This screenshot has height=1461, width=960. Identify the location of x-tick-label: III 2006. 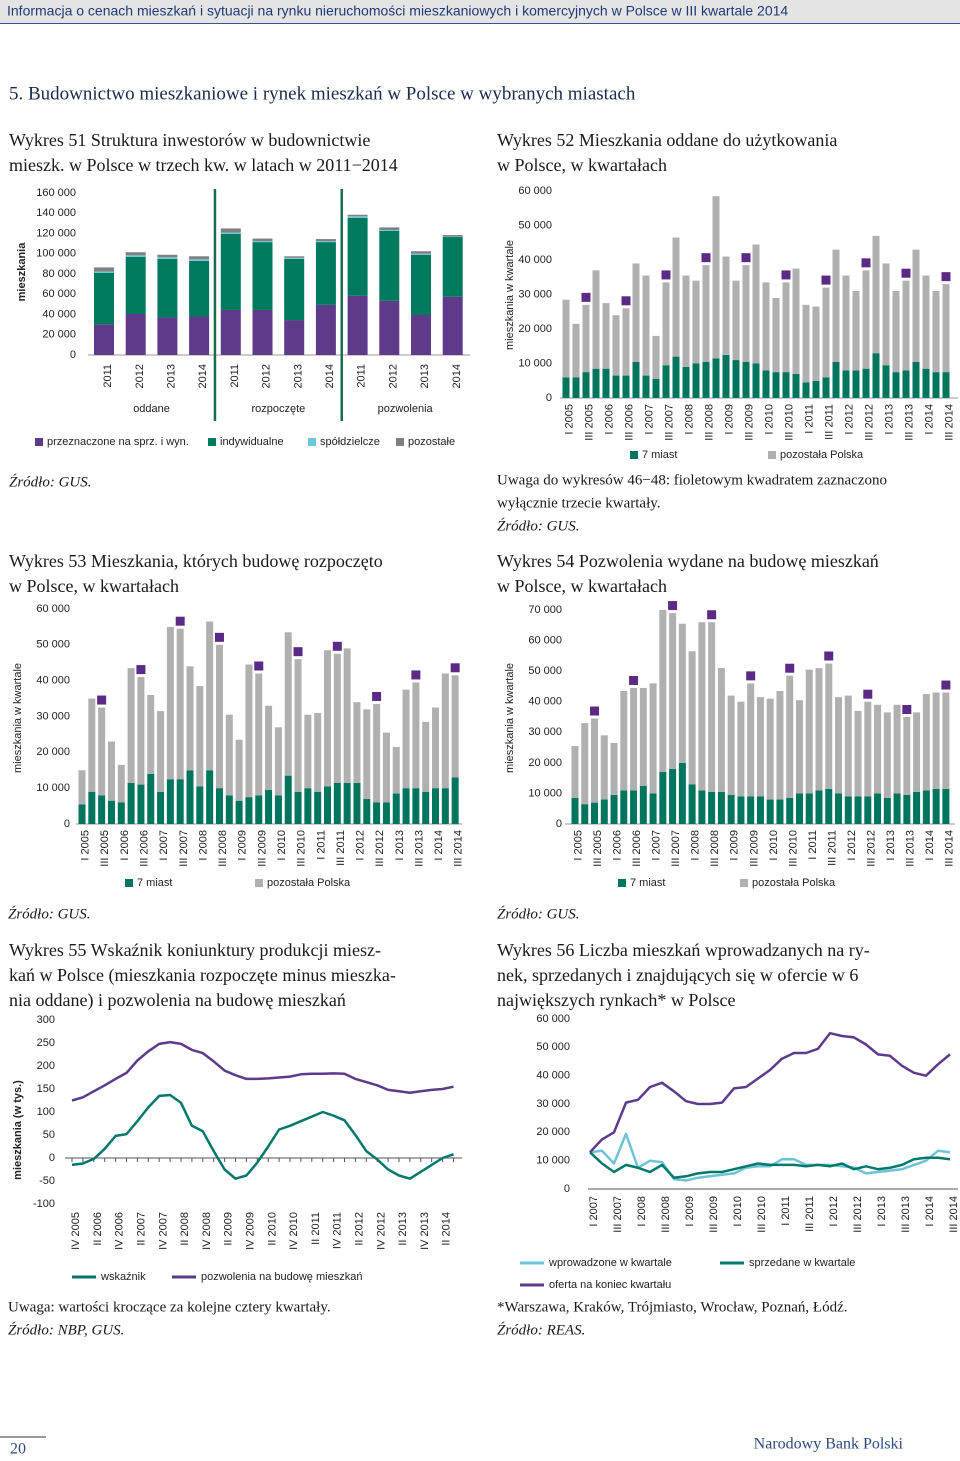
(629, 422).